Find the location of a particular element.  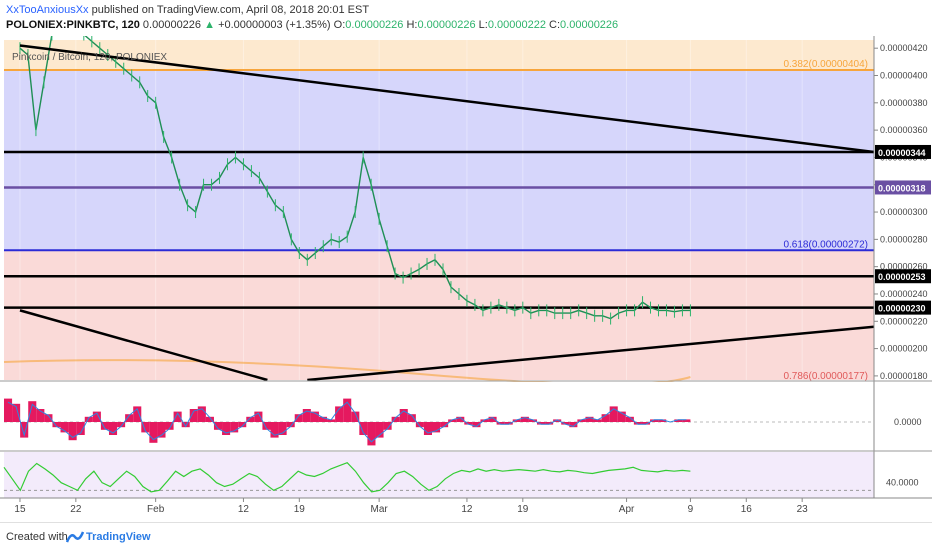

macd-scale-bg is located at coordinates (903, 416).